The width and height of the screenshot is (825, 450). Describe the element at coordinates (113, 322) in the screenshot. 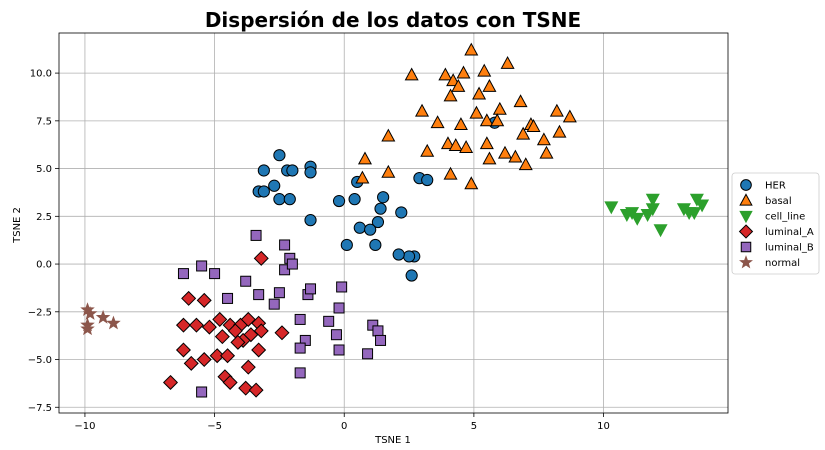

I see `data-point-normal` at that location.